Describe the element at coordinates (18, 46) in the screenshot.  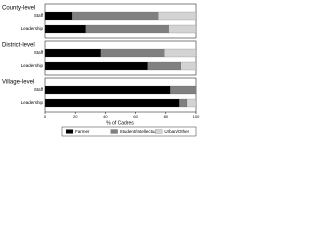
I see `panel-label: District-level` at that location.